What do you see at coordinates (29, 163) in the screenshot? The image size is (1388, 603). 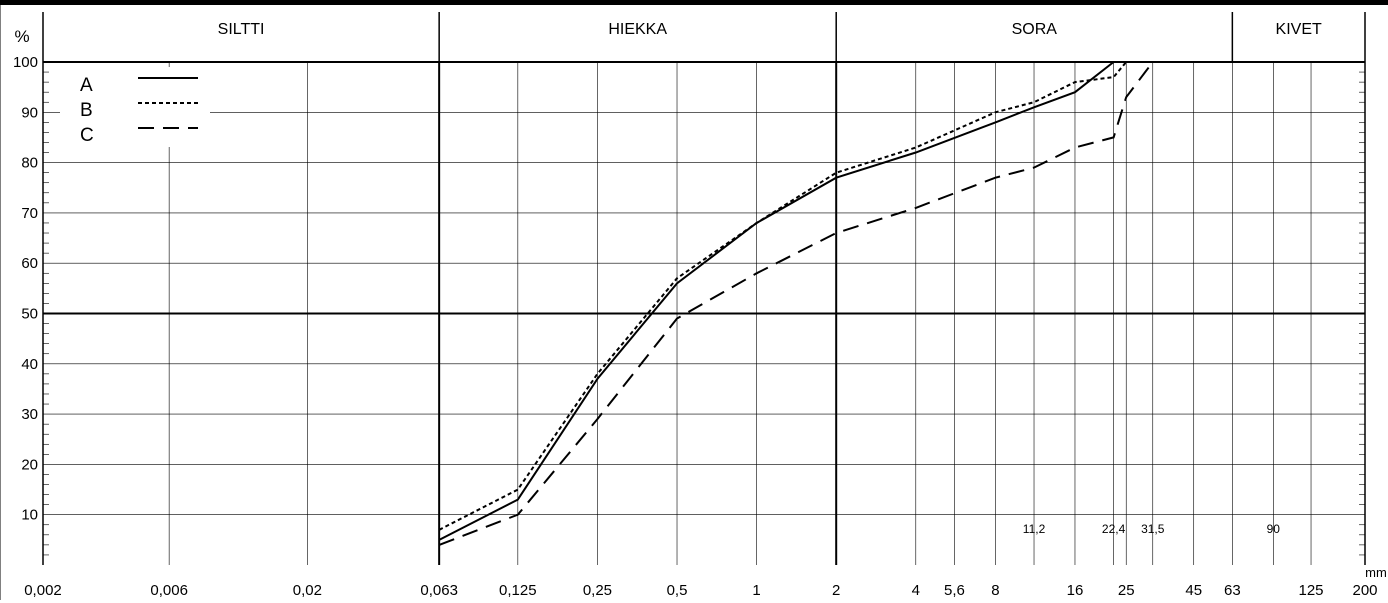 I see `y-tick-label: 80` at bounding box center [29, 163].